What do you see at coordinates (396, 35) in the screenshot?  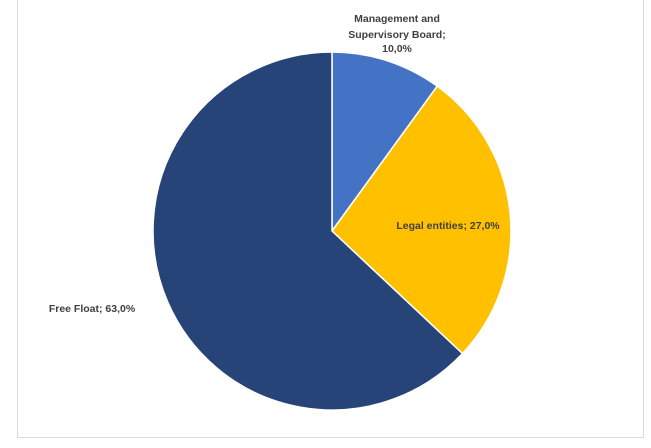 I see `slice-label-management-line2: Supervisory Board;` at bounding box center [396, 35].